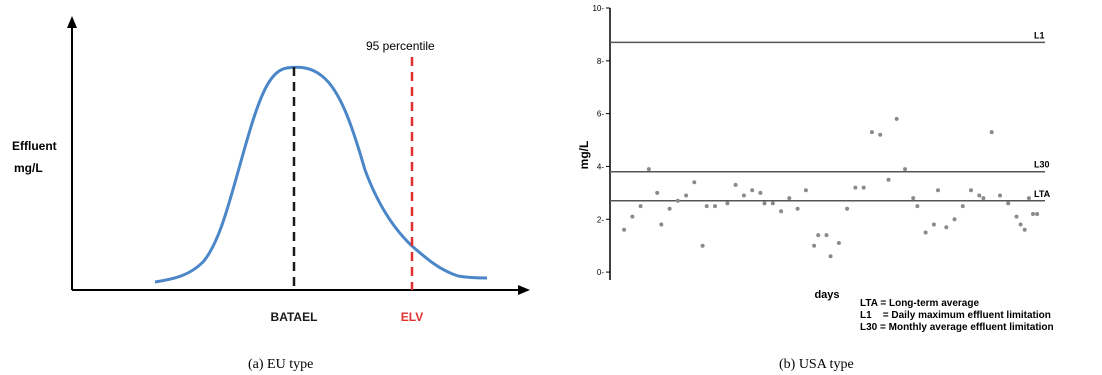 This screenshot has height=375, width=1102. What do you see at coordinates (601, 140) in the screenshot?
I see `usa-y-ticks: 0- 2- 4- 6- 8- 10-` at bounding box center [601, 140].